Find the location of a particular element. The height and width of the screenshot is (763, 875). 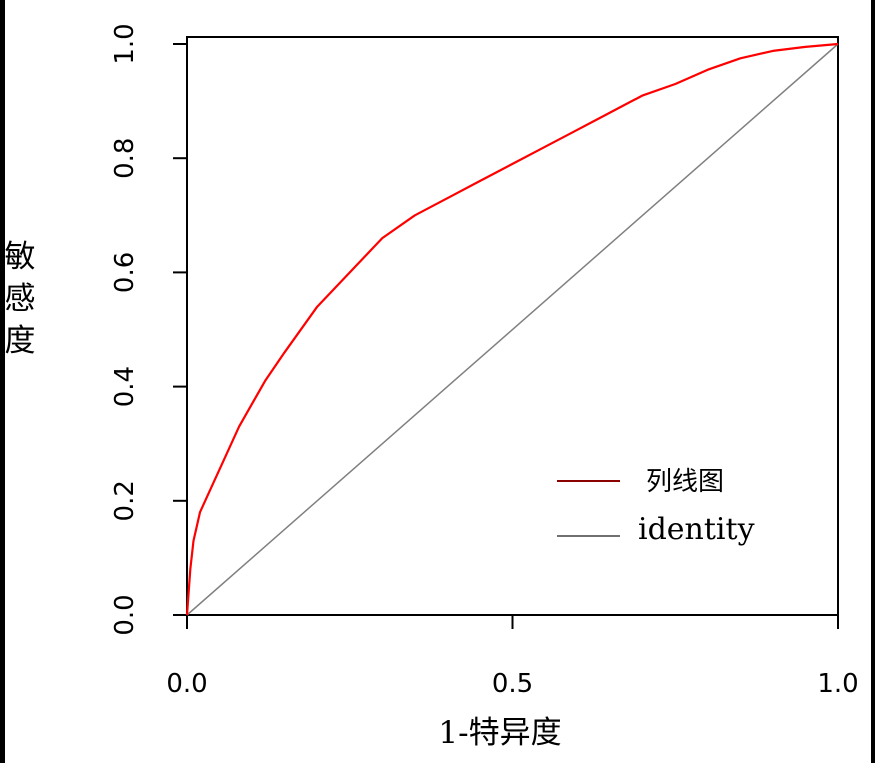

x-tick-label: 1.0 is located at coordinates (837, 684).